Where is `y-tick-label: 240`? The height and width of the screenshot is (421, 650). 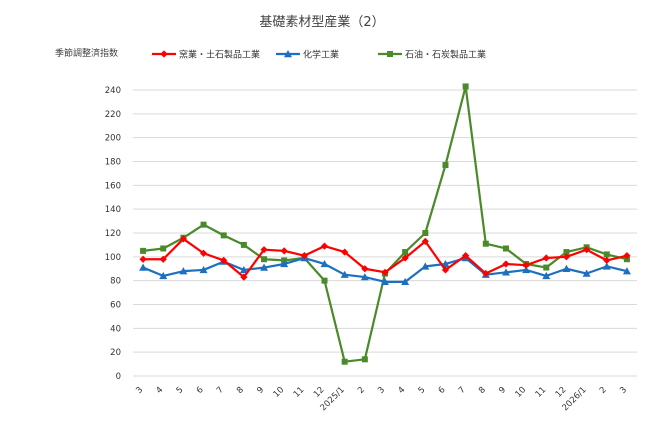
y-tick-label: 240 is located at coordinates (113, 91).